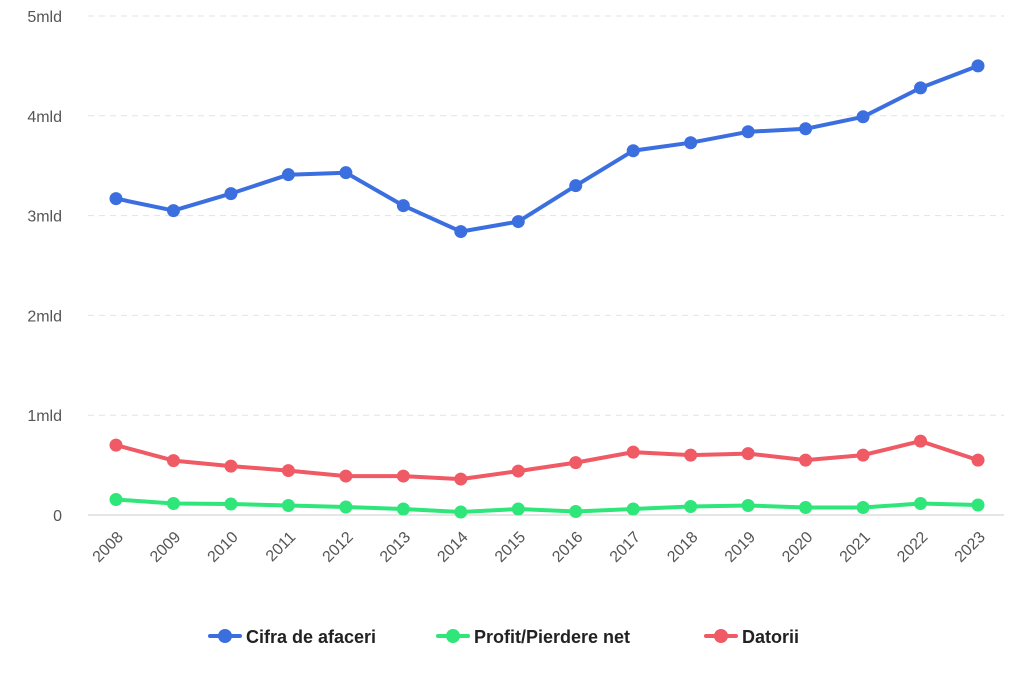 This screenshot has height=683, width=1024. Describe the element at coordinates (165, 547) in the screenshot. I see `x-tick-label: 2009` at that location.